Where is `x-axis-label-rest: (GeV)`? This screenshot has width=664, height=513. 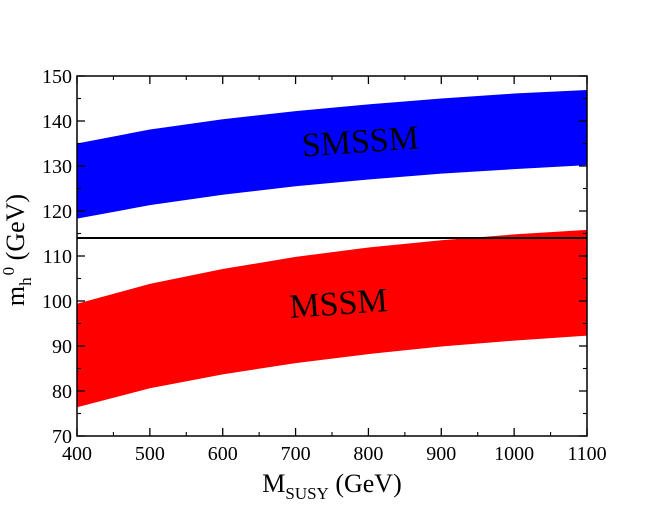 x-axis-label-rest: (GeV) is located at coordinates (365, 483).